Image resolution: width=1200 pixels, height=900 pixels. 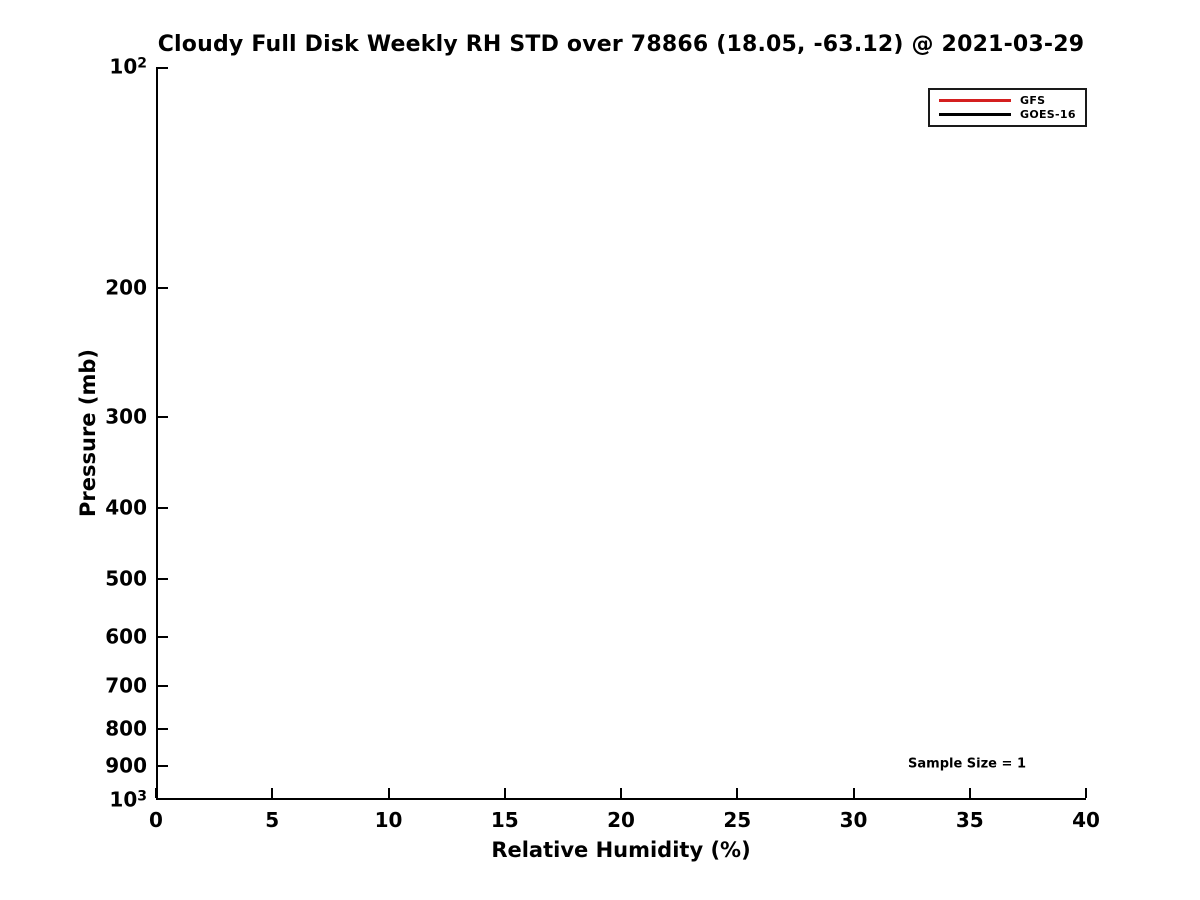 I want to click on x-axis-label: Relative Humidity (%), so click(x=621, y=850).